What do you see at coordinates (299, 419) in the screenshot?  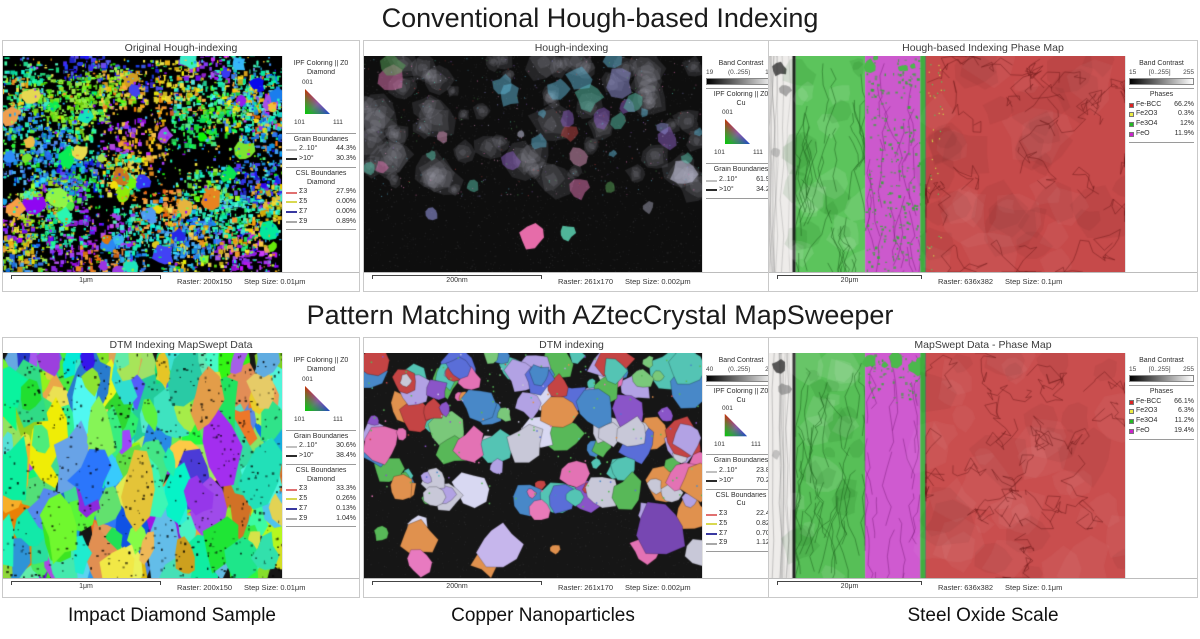 I see `ipf-corner-101: 101` at bounding box center [299, 419].